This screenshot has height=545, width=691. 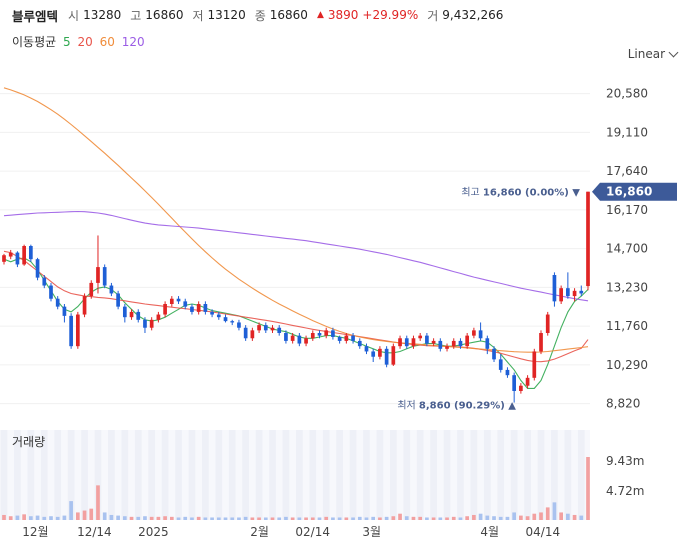 What do you see at coordinates (627, 326) in the screenshot?
I see `price-tick-label: 11,760` at bounding box center [627, 326].